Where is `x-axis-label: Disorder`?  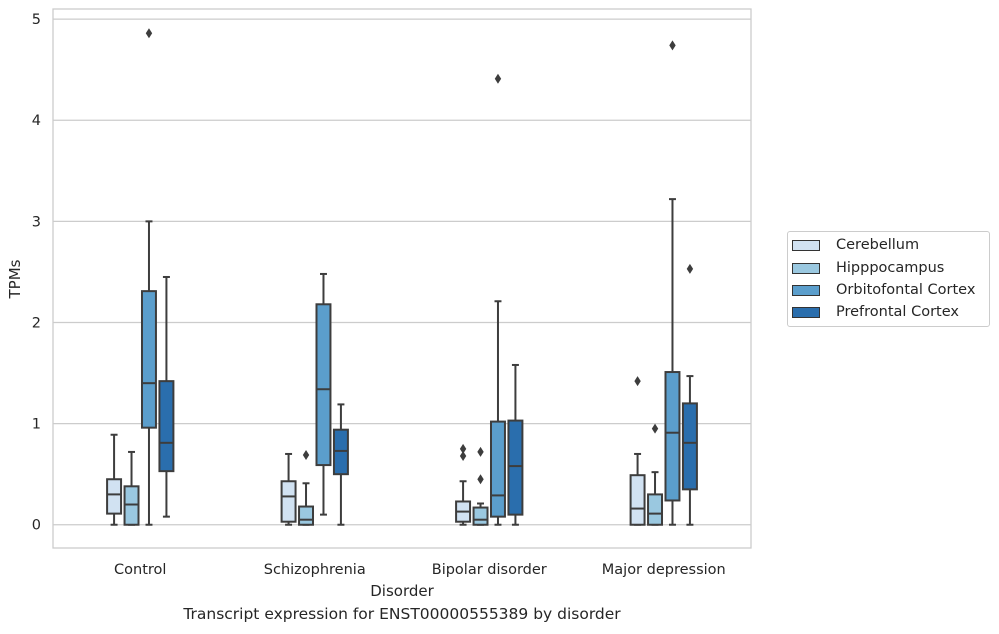 x-axis-label: Disorder is located at coordinates (402, 591).